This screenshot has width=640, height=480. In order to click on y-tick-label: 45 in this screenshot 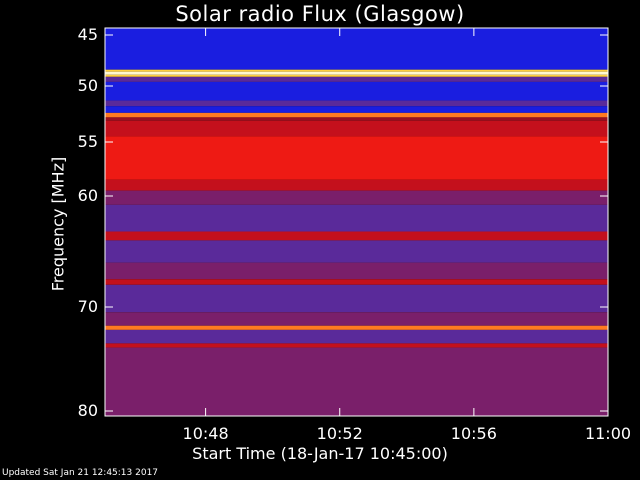, I will do `click(87, 34)`.